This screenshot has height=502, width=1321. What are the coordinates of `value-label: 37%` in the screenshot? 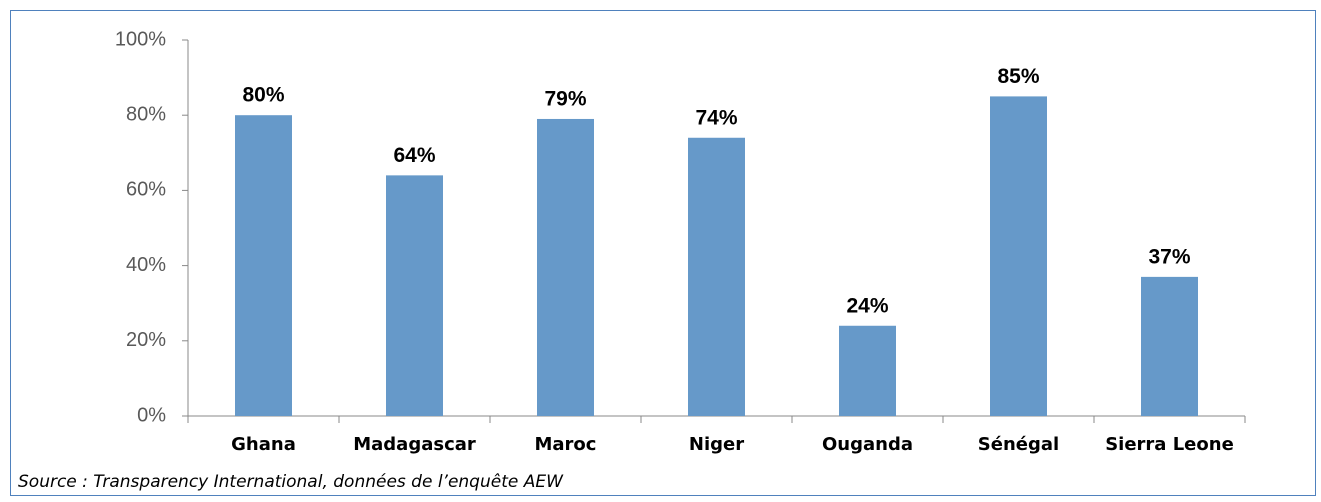 It's located at (1169, 256).